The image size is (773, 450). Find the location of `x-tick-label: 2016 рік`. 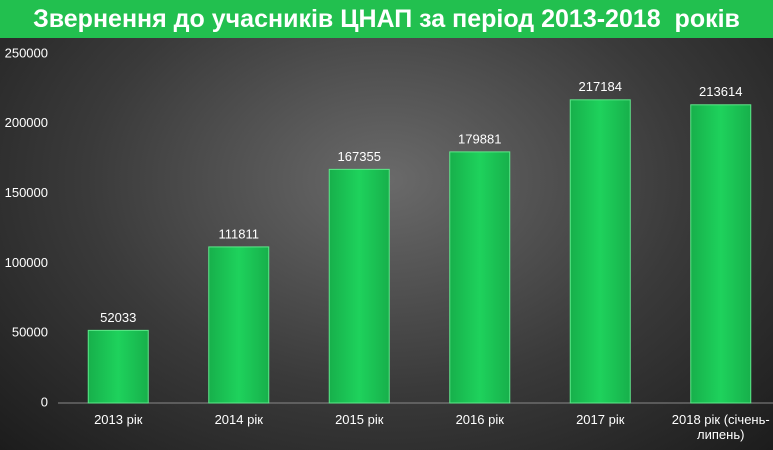

x-tick-label: 2016 рік is located at coordinates (479, 419).